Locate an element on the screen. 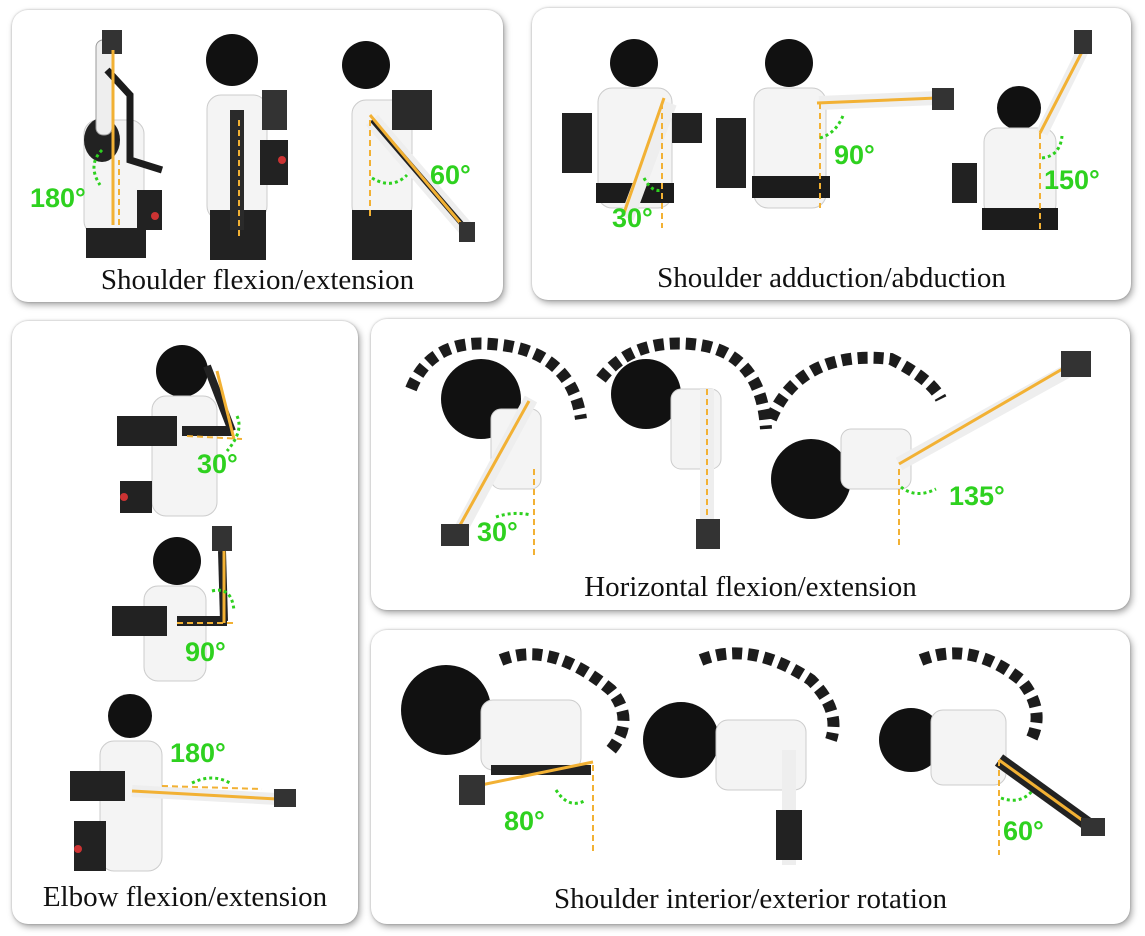 The height and width of the screenshot is (936, 1145). panel-caption: Shoulder flexion/extension is located at coordinates (257, 280).